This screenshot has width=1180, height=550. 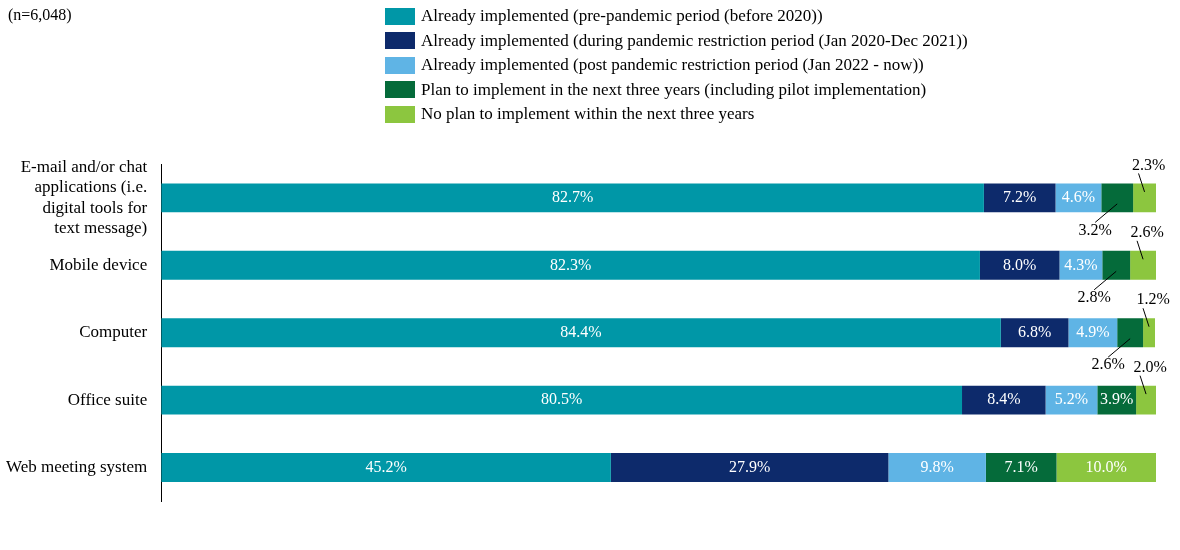 What do you see at coordinates (1095, 229) in the screenshot?
I see `data-label: 3.2%` at bounding box center [1095, 229].